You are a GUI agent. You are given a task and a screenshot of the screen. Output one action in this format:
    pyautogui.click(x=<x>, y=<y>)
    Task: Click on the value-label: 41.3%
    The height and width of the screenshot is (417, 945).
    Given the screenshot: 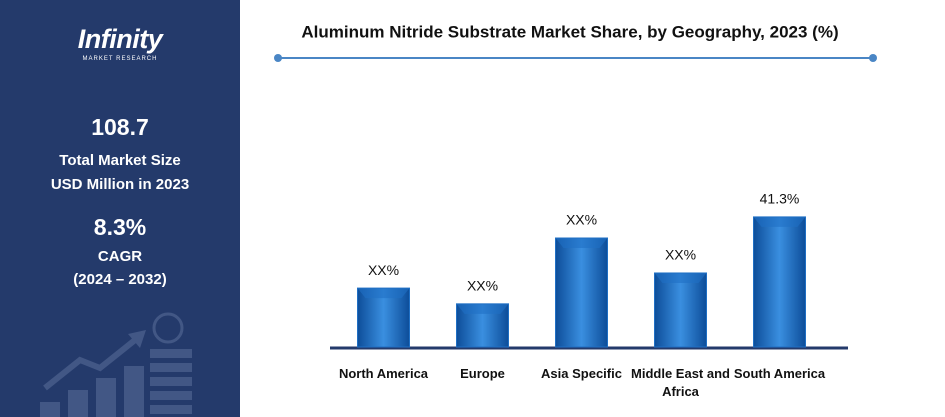 What is the action you would take?
    pyautogui.click(x=780, y=199)
    